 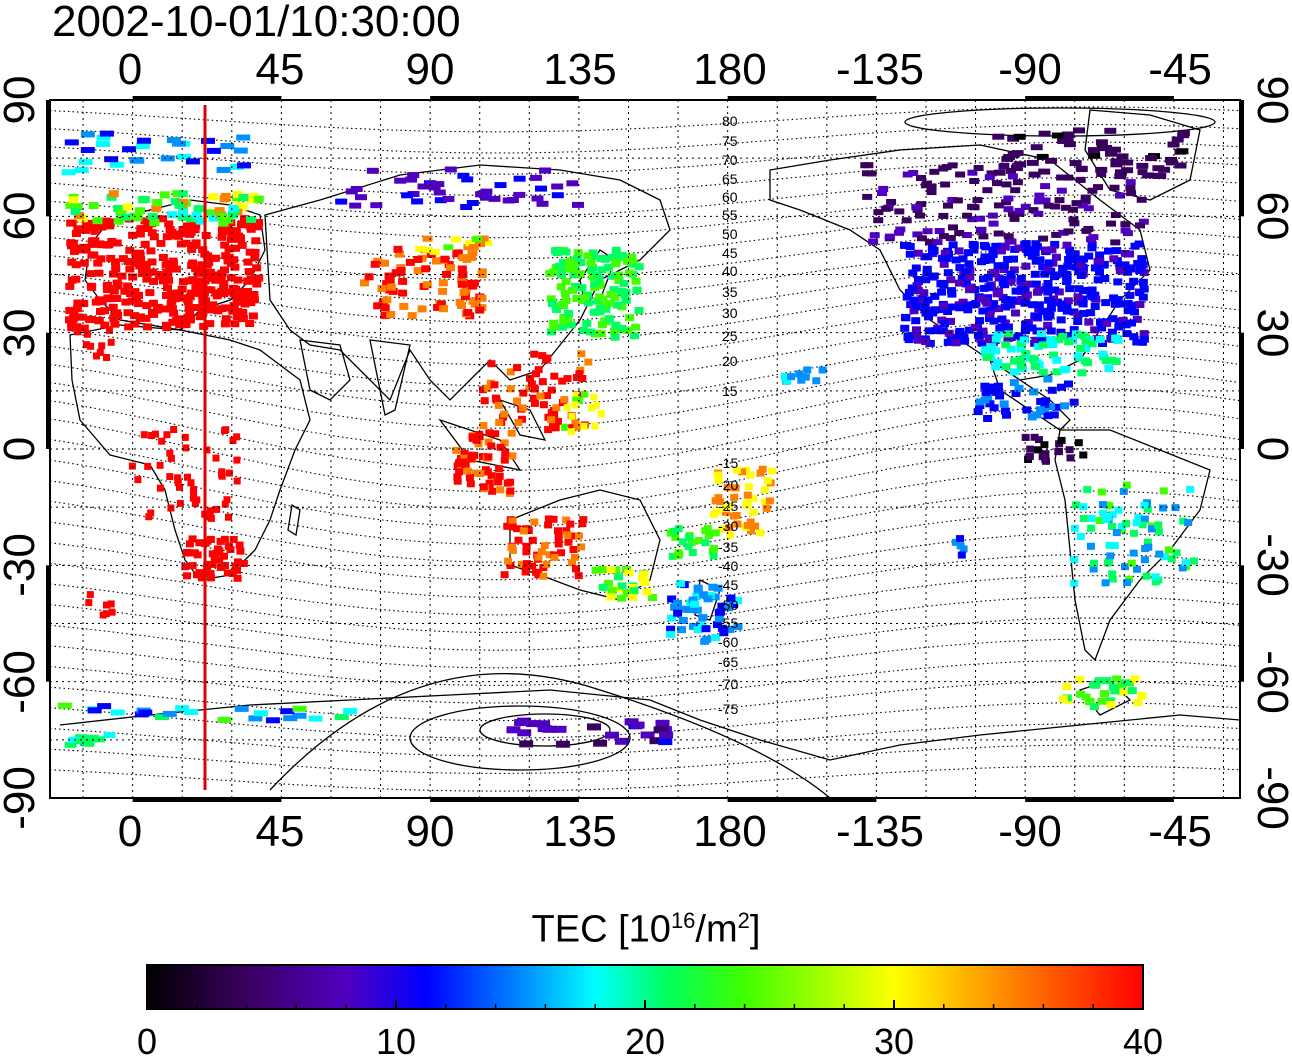 What do you see at coordinates (728, 605) in the screenshot?
I see `contour-label: -50` at bounding box center [728, 605].